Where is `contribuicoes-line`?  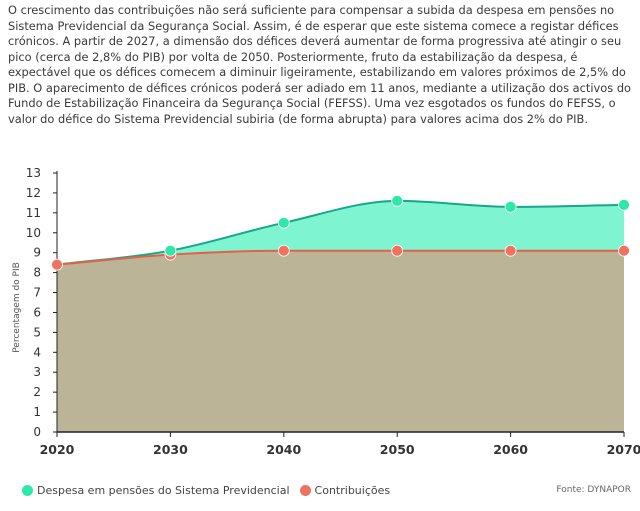
contribuicoes-line is located at coordinates (340, 257).